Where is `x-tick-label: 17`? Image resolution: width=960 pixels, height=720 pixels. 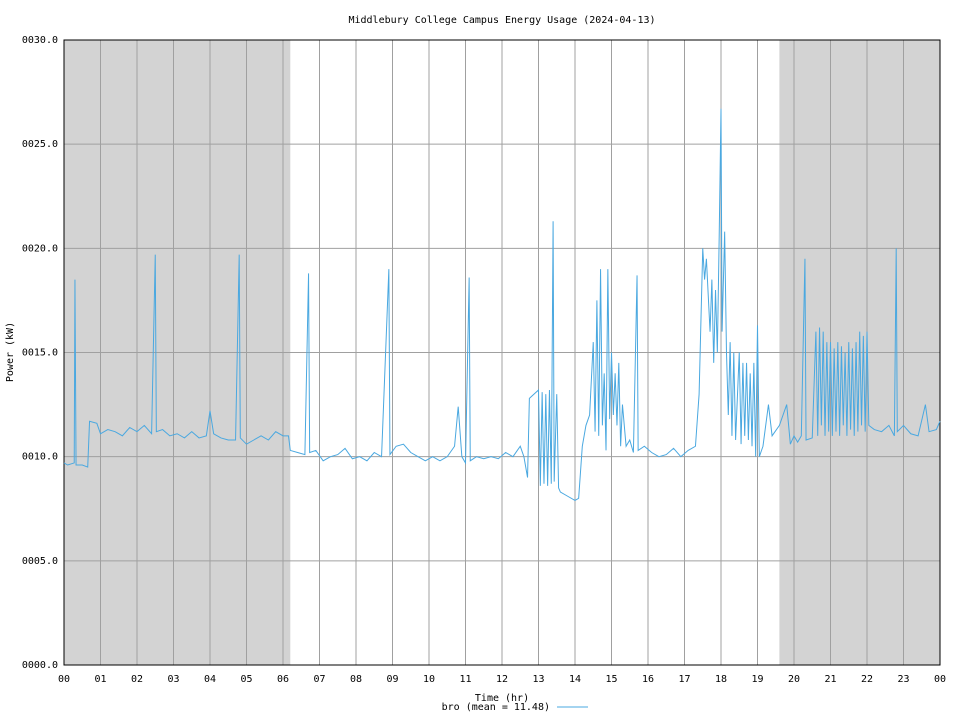
x-tick-label: 17 is located at coordinates (684, 679).